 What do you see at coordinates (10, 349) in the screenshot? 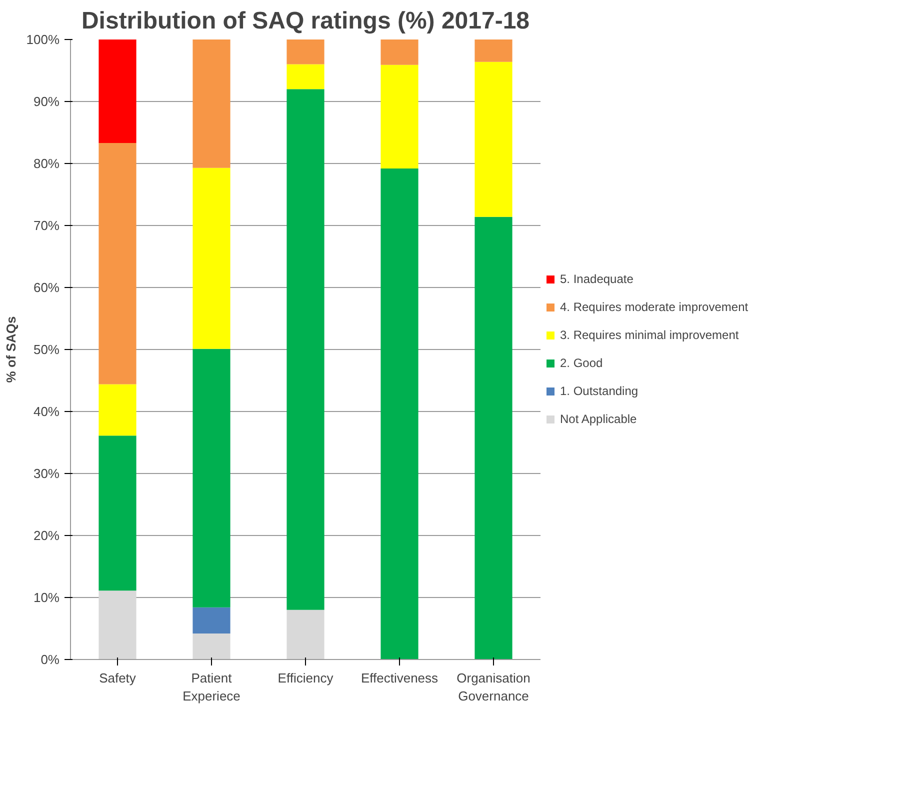
I see `y-axis-title: % of SAQs` at bounding box center [10, 349].